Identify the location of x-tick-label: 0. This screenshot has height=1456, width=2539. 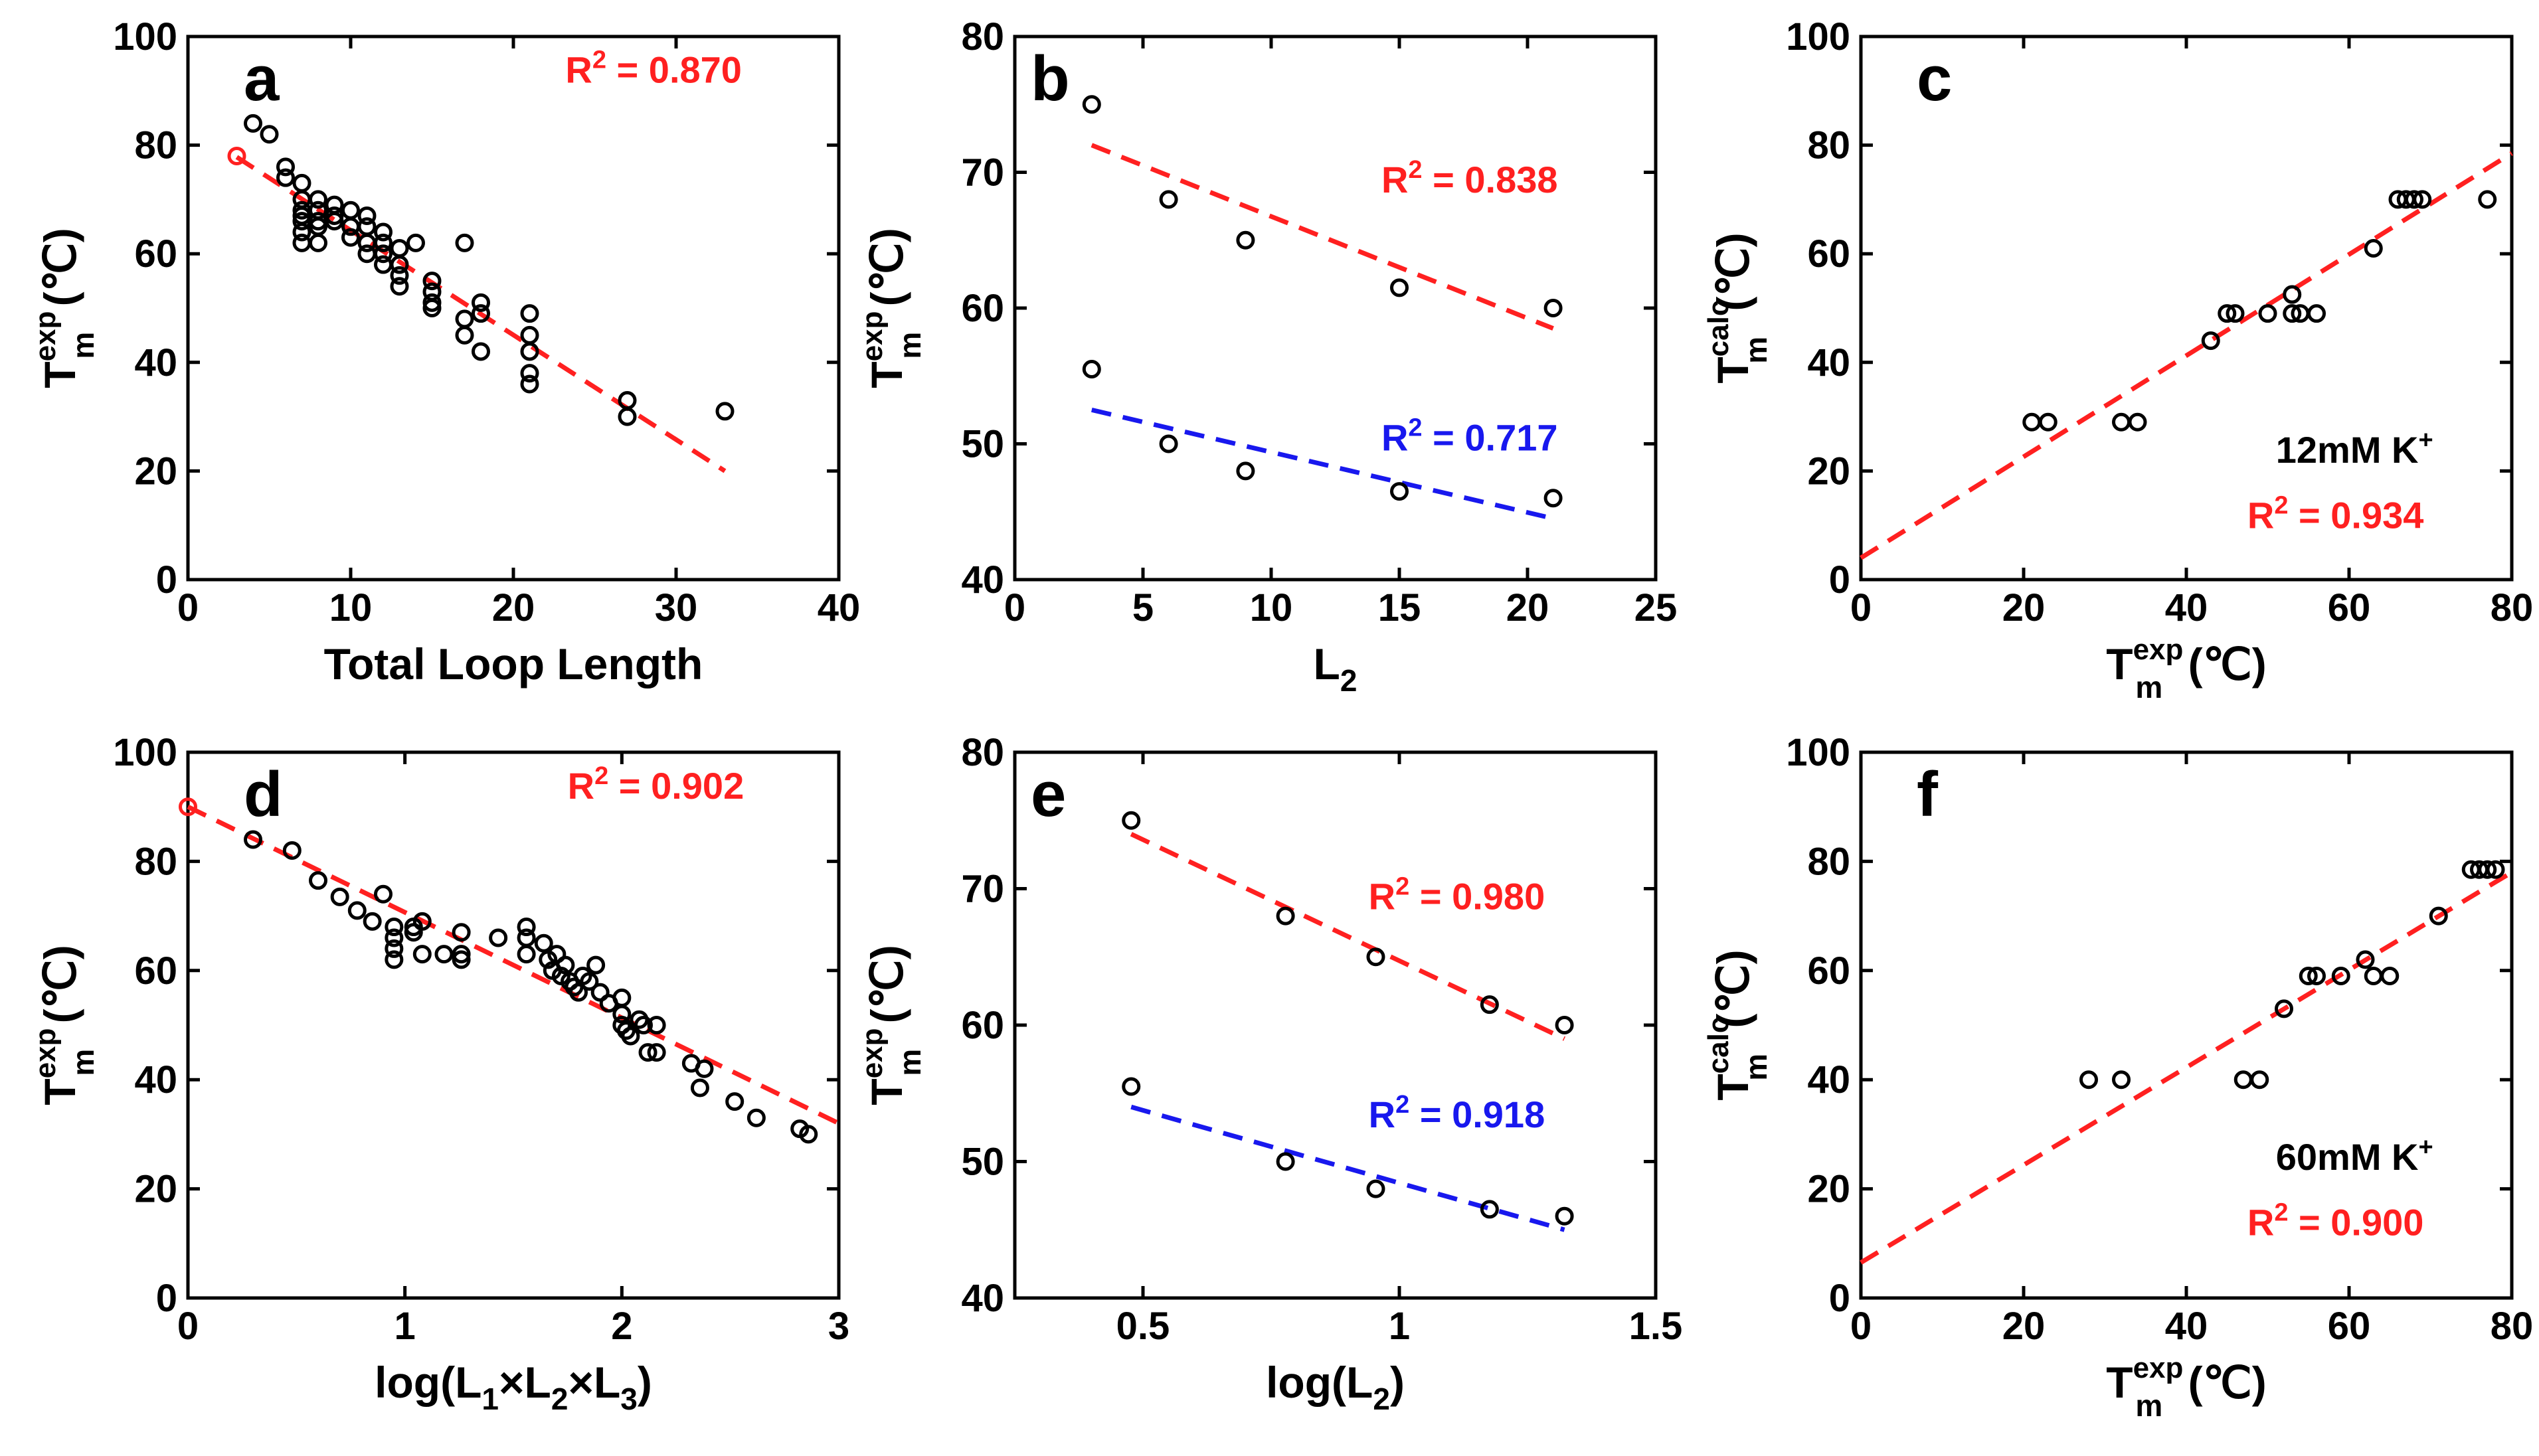
(188, 607).